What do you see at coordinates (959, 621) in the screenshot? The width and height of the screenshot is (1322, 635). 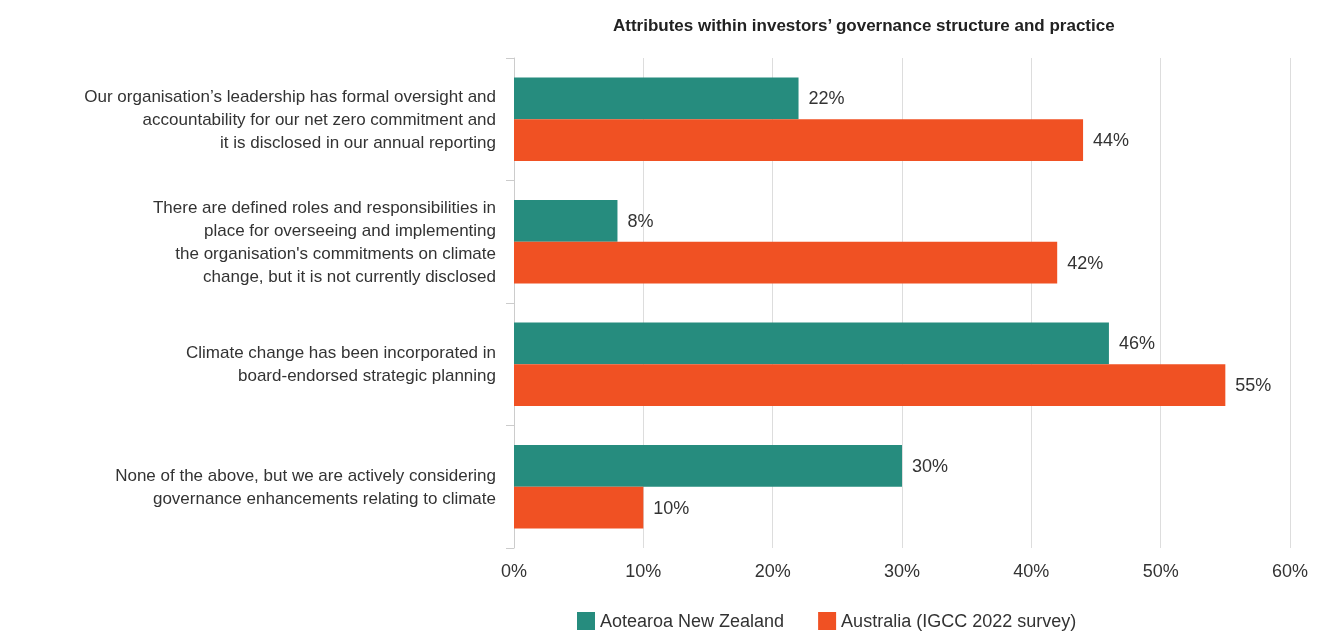 I see `legend-label: Australia (IGCC 2022 survey)` at bounding box center [959, 621].